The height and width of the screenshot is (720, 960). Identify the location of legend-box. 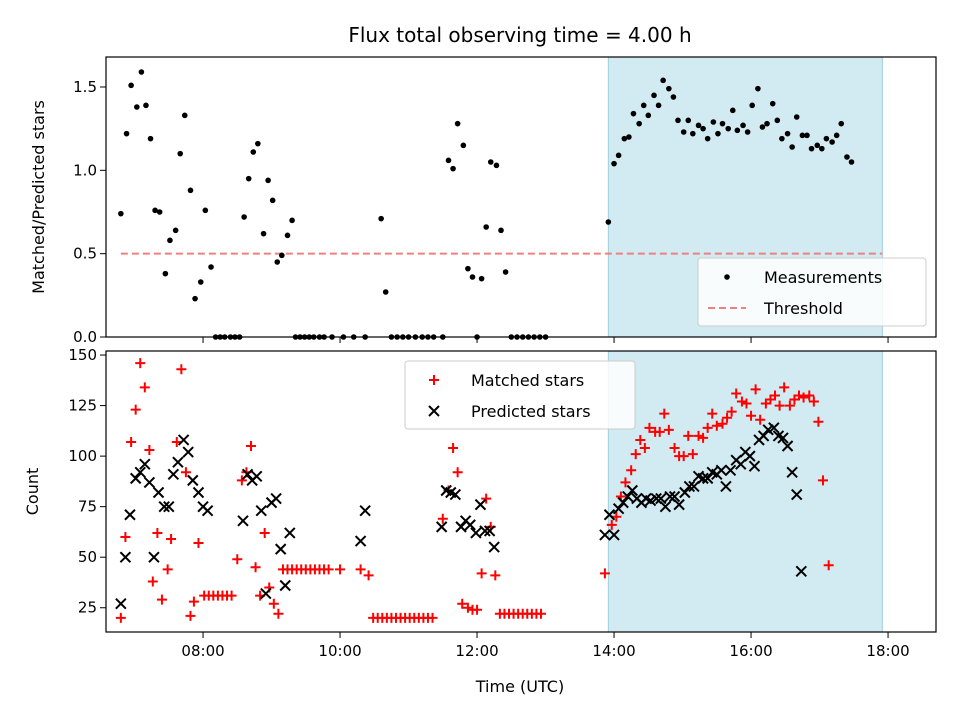
(812, 292).